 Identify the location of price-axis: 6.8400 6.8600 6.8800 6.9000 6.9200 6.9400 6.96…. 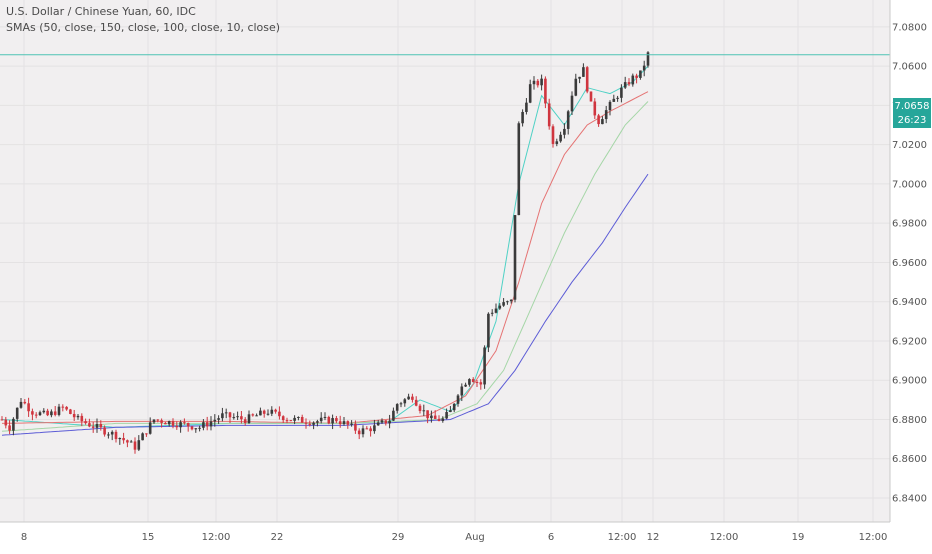
(909, 252).